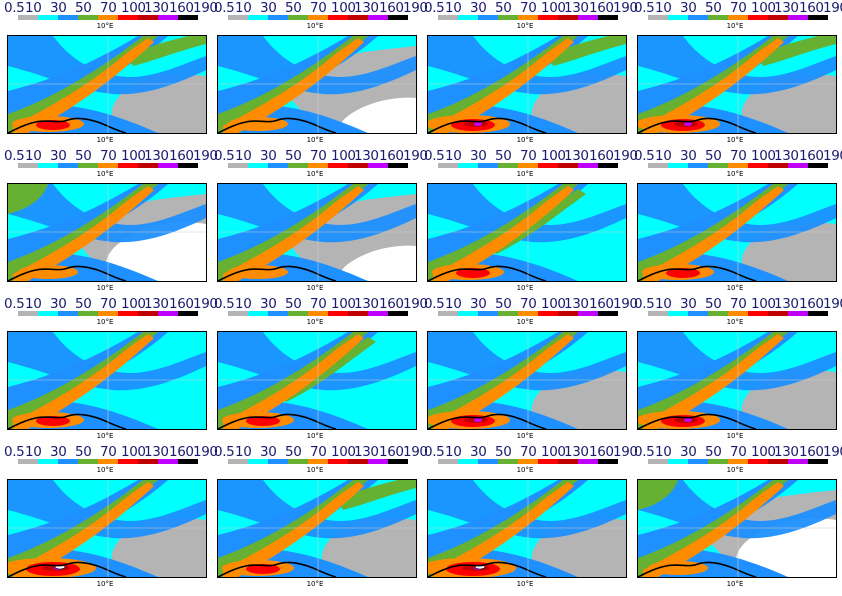 The width and height of the screenshot is (842, 596). Describe the element at coordinates (478, 420) in the screenshot. I see `magenta-core` at that location.